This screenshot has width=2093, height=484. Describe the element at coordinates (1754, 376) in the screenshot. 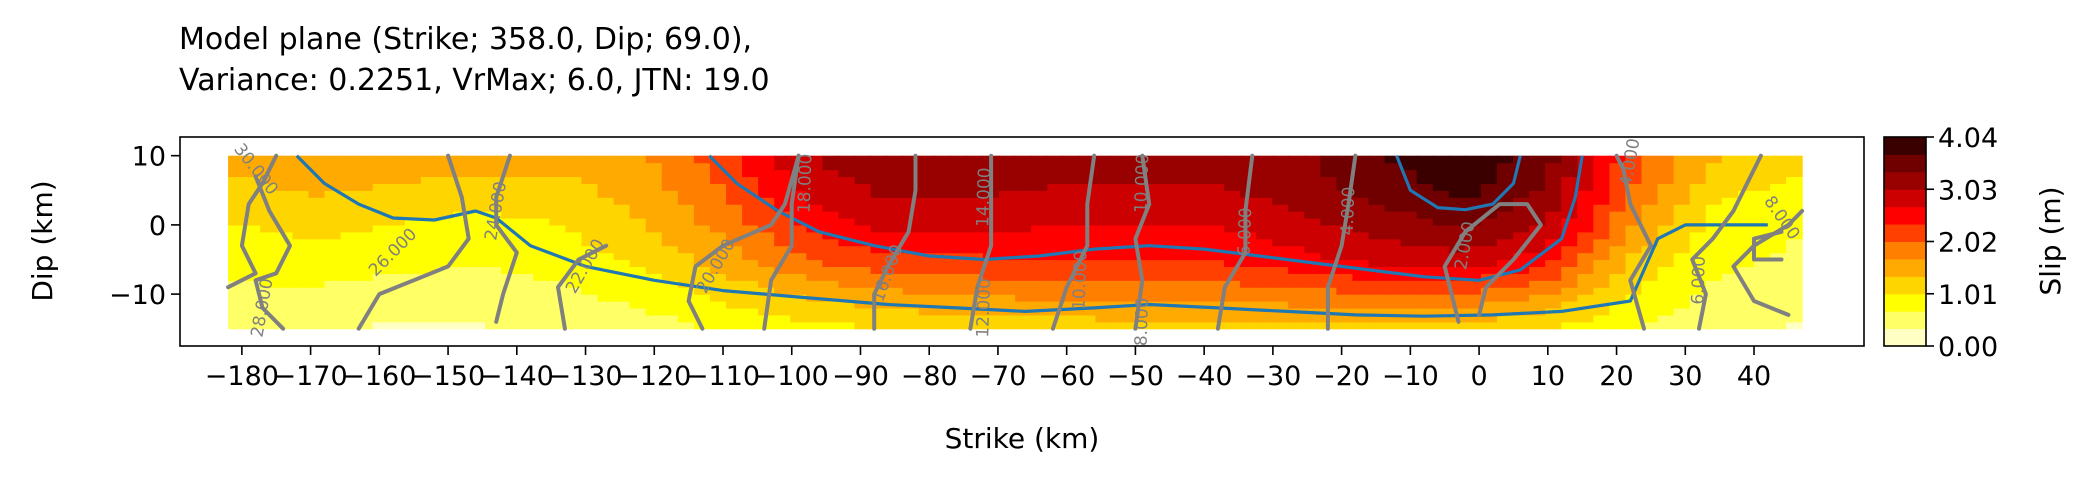

I see `x-tick-label: 40` at that location.